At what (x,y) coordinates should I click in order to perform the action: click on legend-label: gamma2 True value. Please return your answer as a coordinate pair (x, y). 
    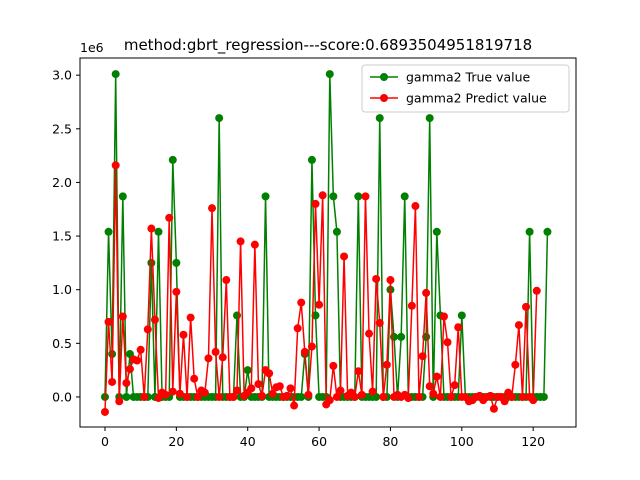
    Looking at the image, I should click on (468, 77).